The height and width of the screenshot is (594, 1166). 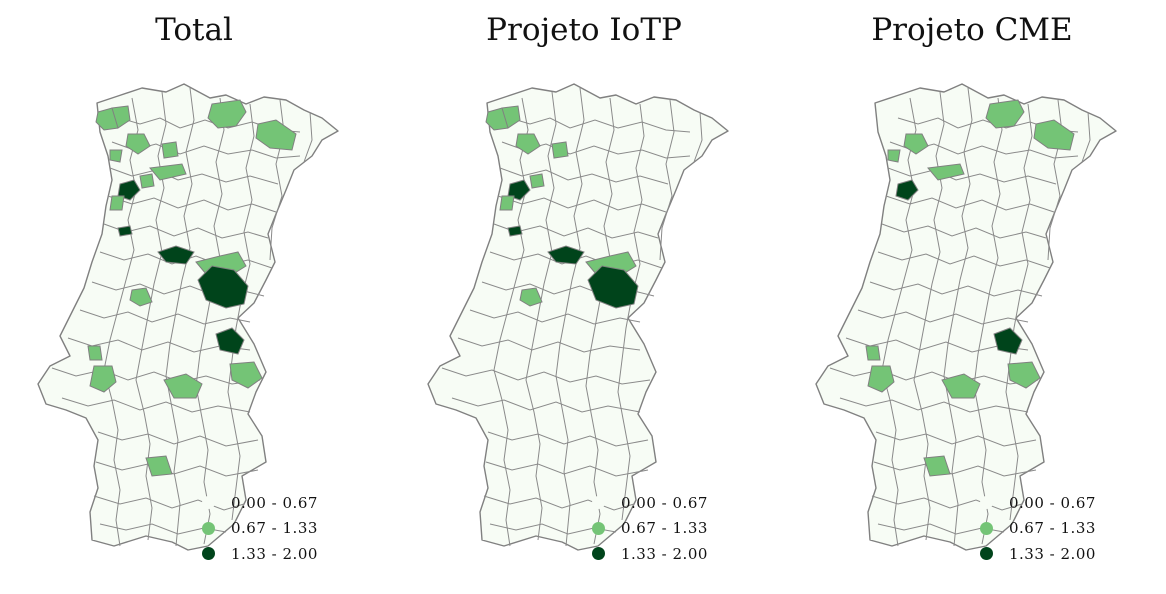 I want to click on panel-title: Total, so click(x=194, y=30).